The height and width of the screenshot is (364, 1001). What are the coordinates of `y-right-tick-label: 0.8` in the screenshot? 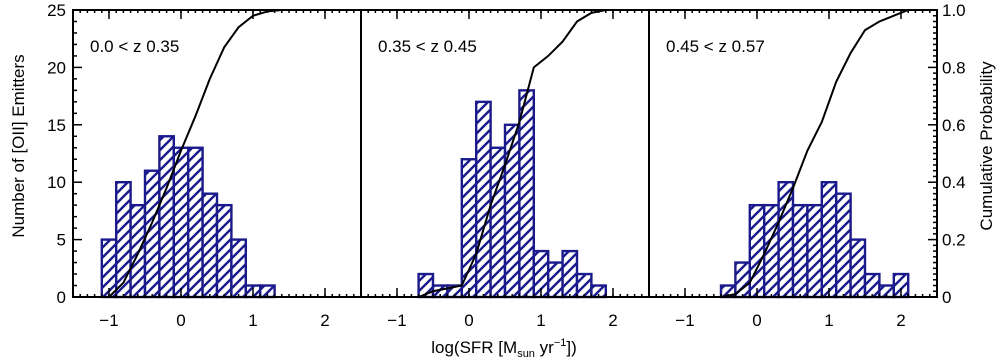 It's located at (954, 67).